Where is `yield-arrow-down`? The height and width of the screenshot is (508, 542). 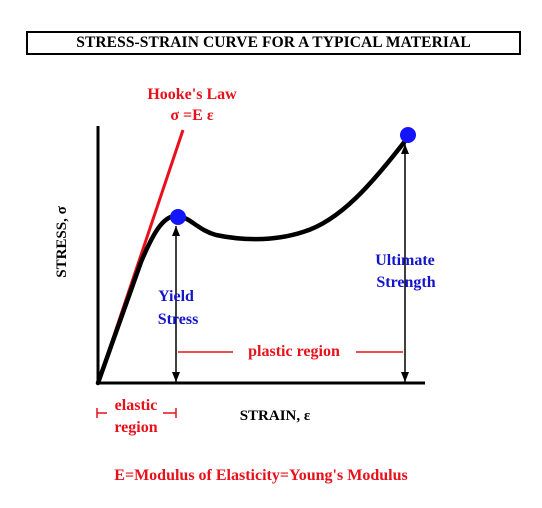 yield-arrow-down is located at coordinates (176, 377).